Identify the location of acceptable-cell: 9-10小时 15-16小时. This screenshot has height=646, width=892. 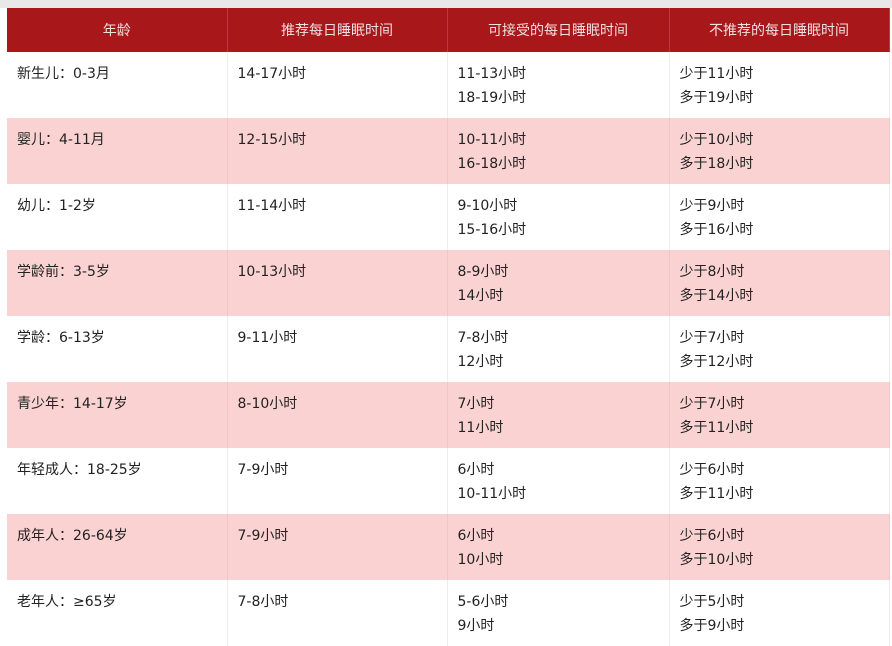
(558, 217).